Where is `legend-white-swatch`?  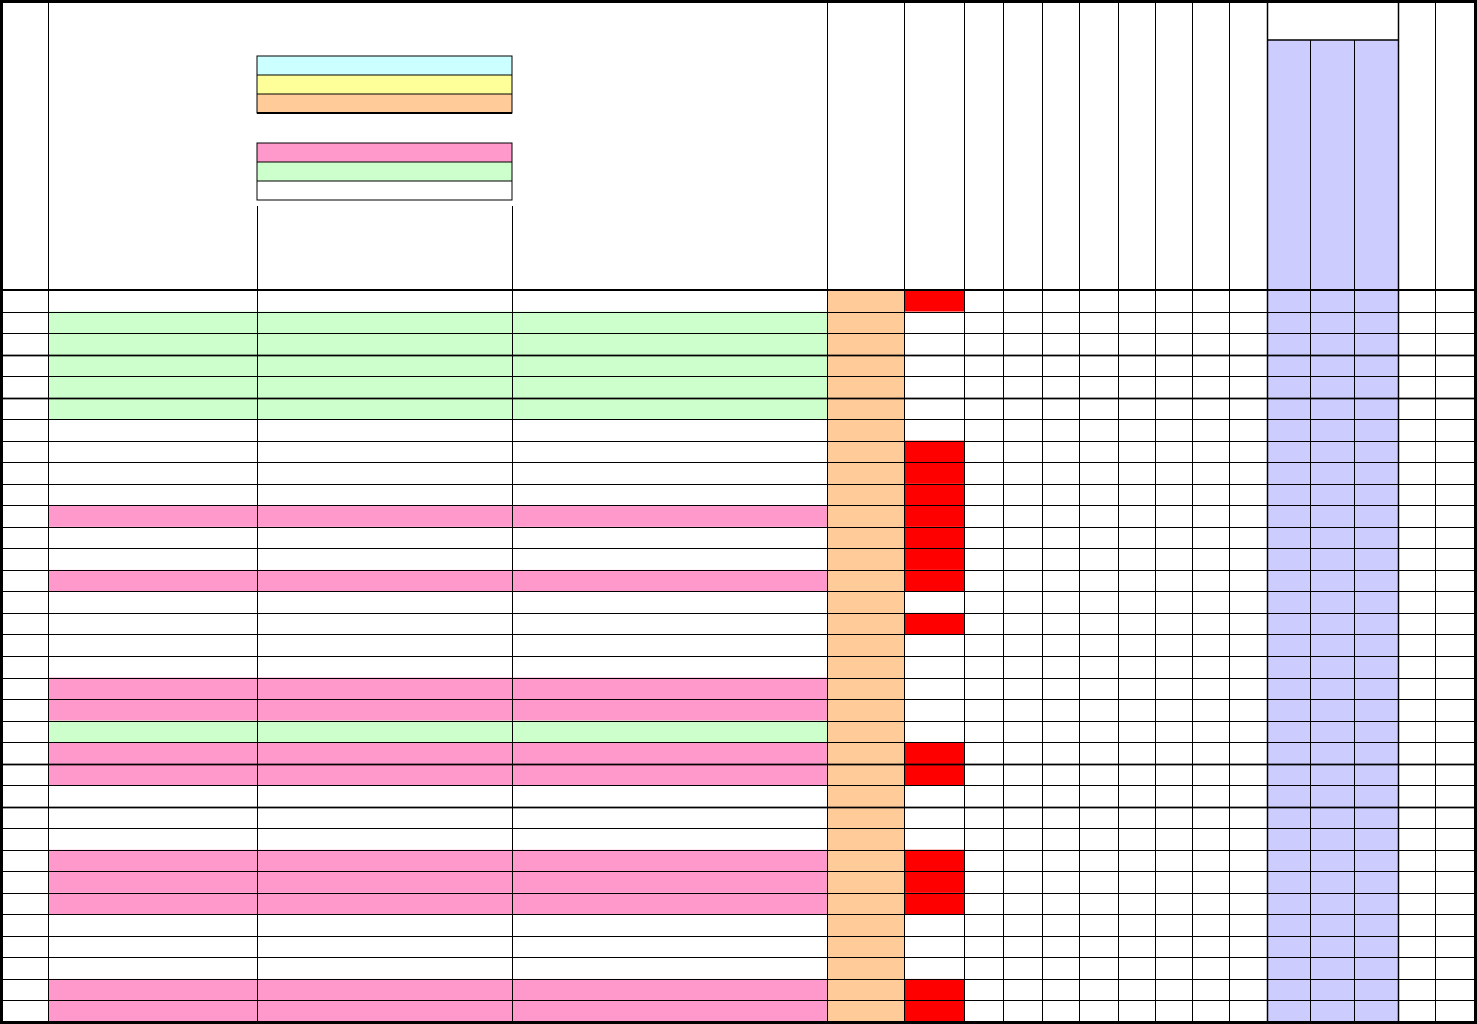 legend-white-swatch is located at coordinates (384, 190).